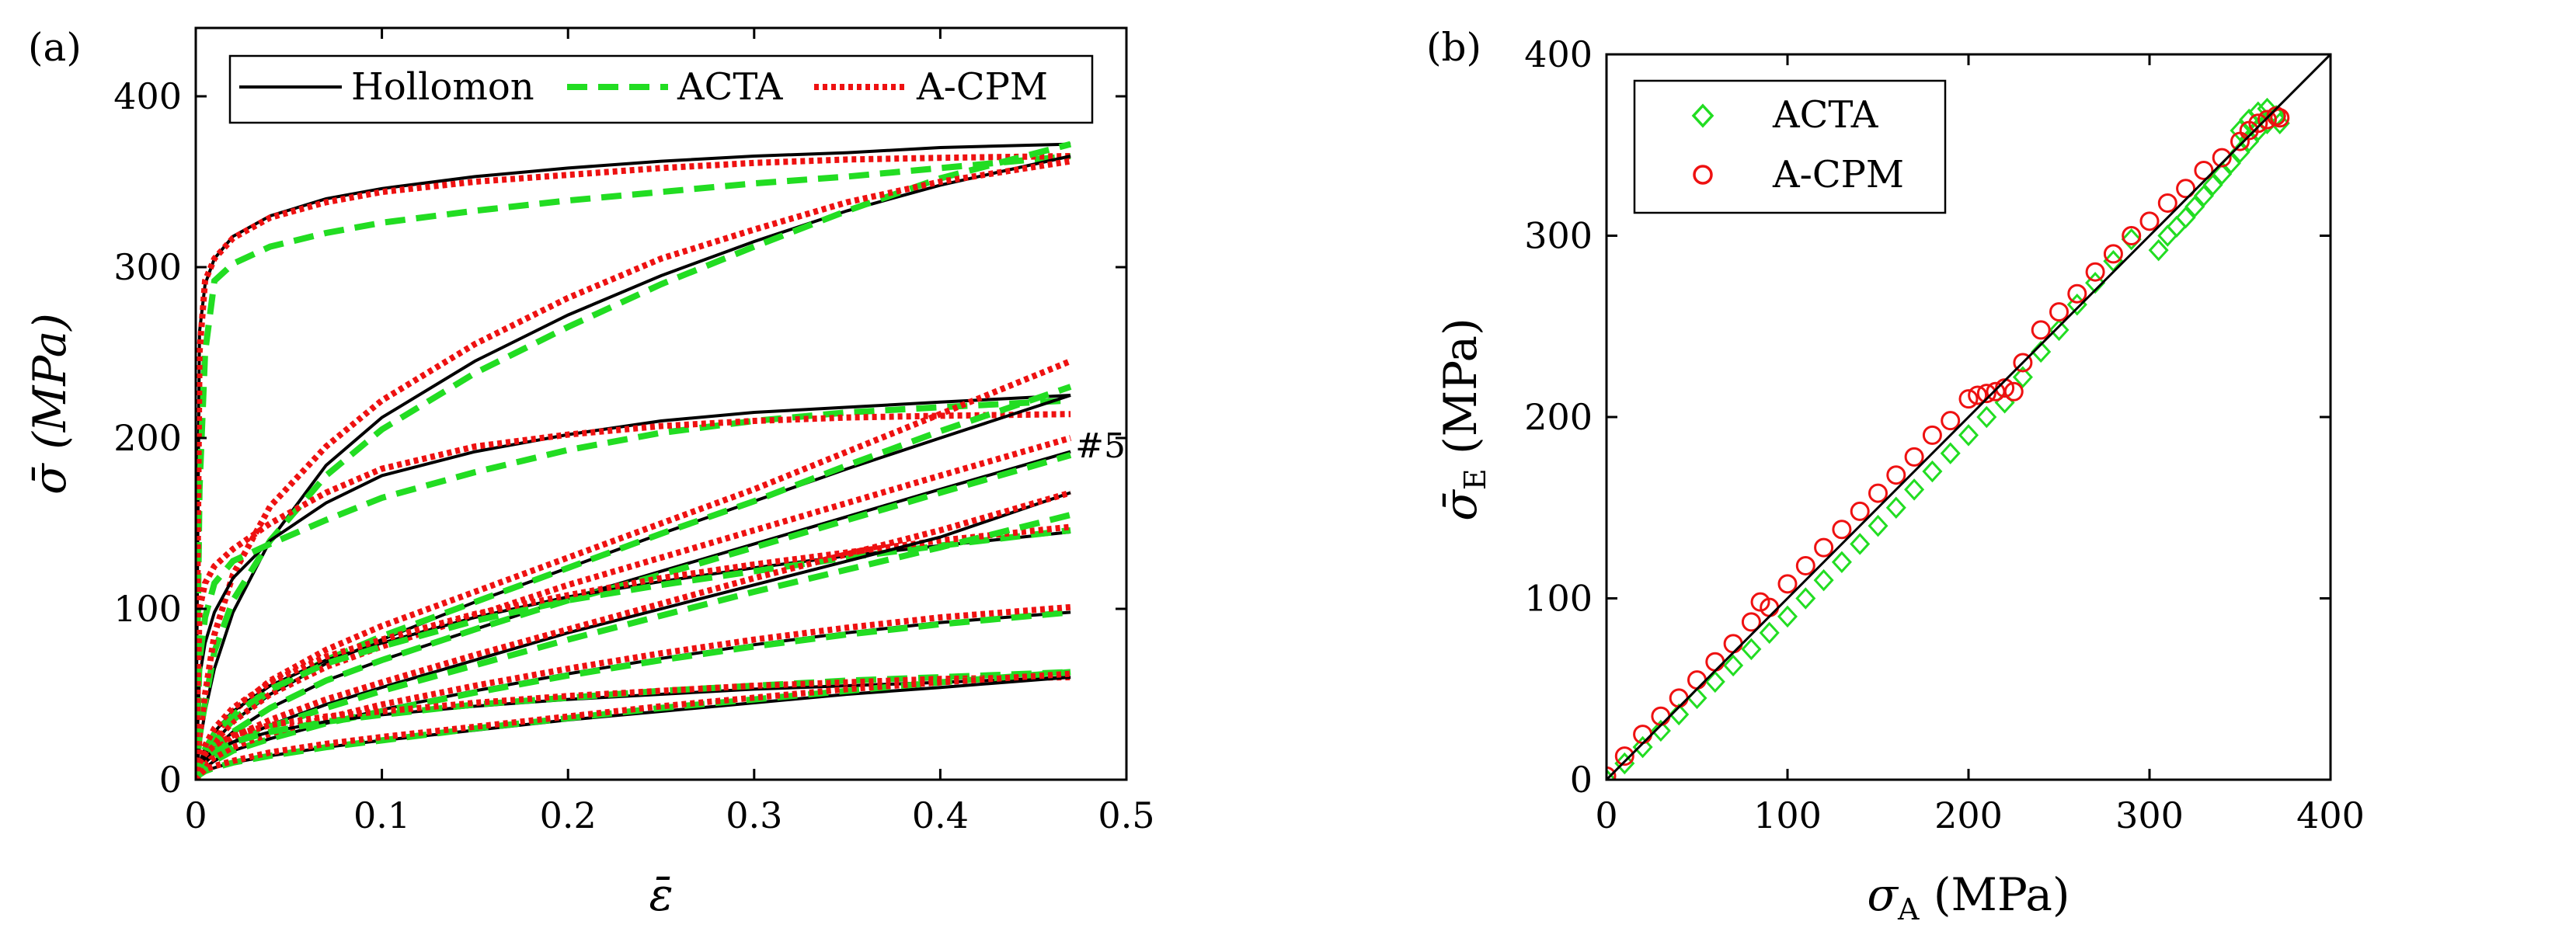 This screenshot has width=2576, height=949. I want to click on panel-b-legend-box, so click(1790, 146).